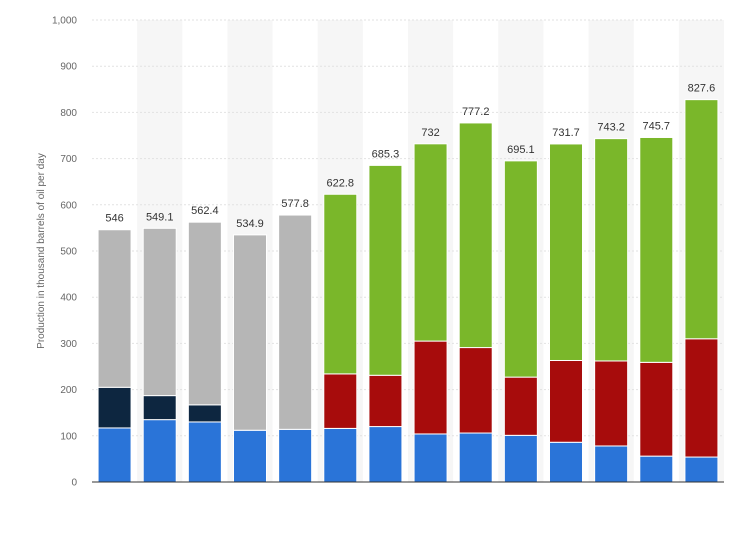  Describe the element at coordinates (430, 133) in the screenshot. I see `bar-total-label: 732` at that location.